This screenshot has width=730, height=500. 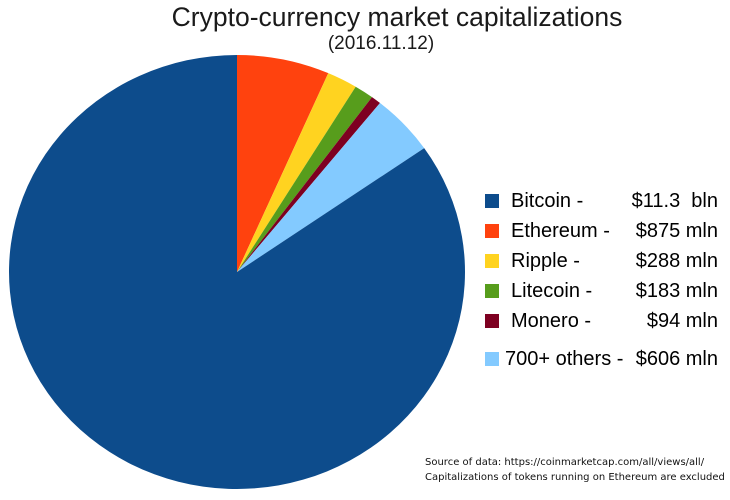 What do you see at coordinates (492, 261) in the screenshot?
I see `legend-swatch-ripple` at bounding box center [492, 261].